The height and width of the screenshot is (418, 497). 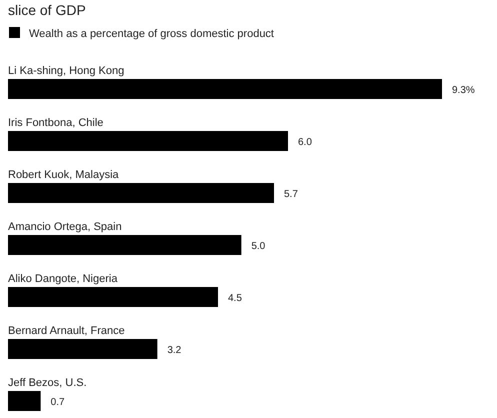 What do you see at coordinates (174, 350) in the screenshot?
I see `data-label: 3.2` at bounding box center [174, 350].